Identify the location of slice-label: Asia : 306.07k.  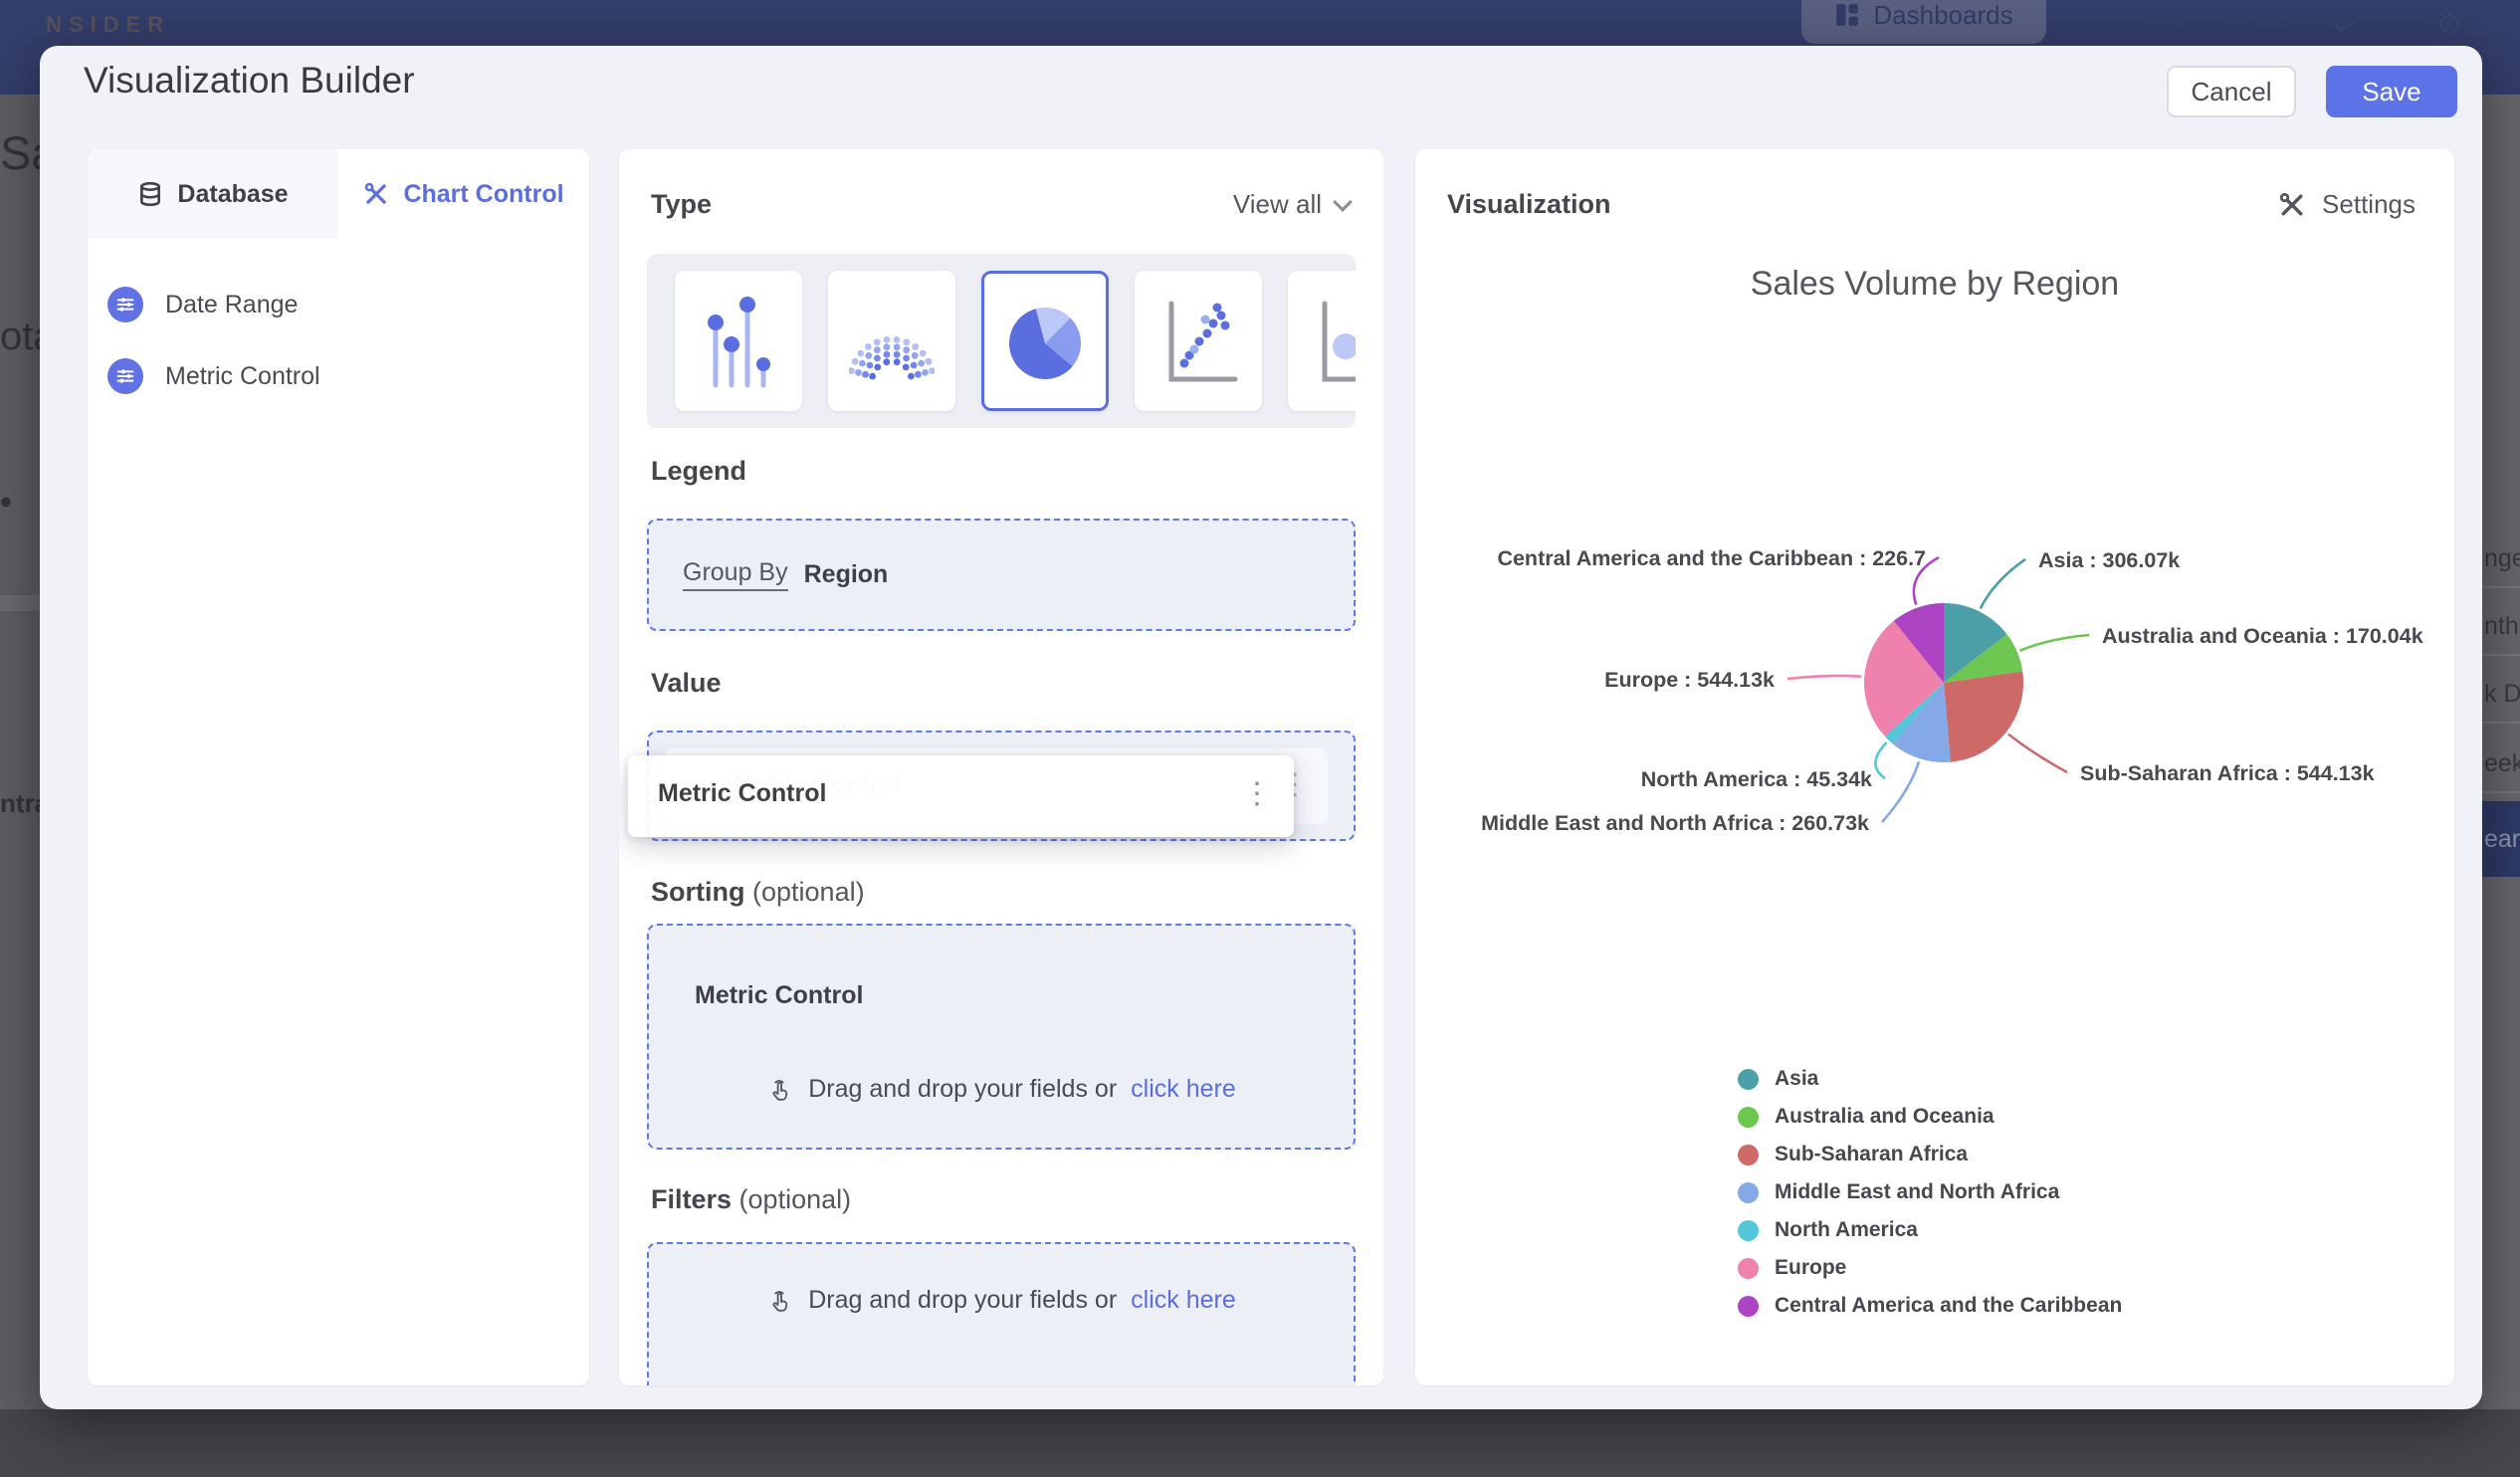
(2109, 560).